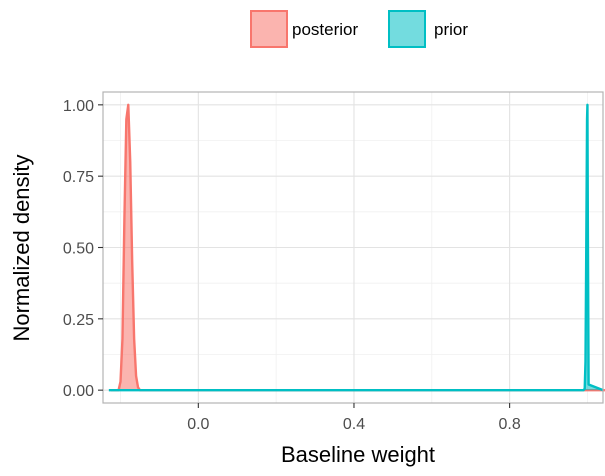 The image size is (605, 476). Describe the element at coordinates (354, 424) in the screenshot. I see `x-tick-label: 0.4` at that location.